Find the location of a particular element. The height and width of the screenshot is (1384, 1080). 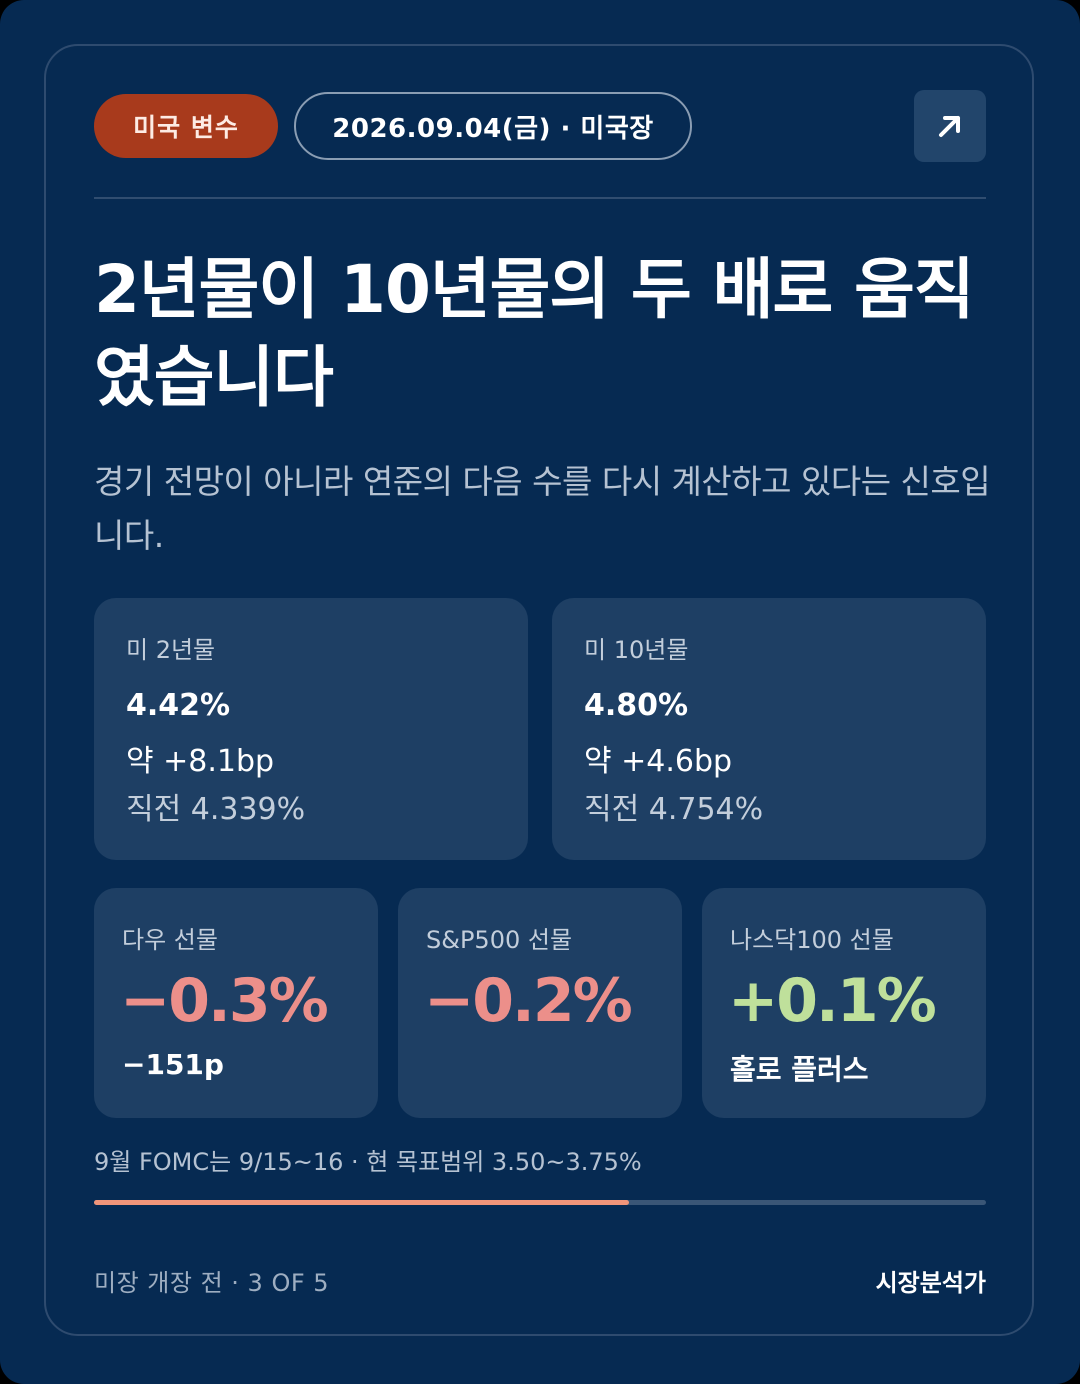

open-link-button is located at coordinates (950, 126).